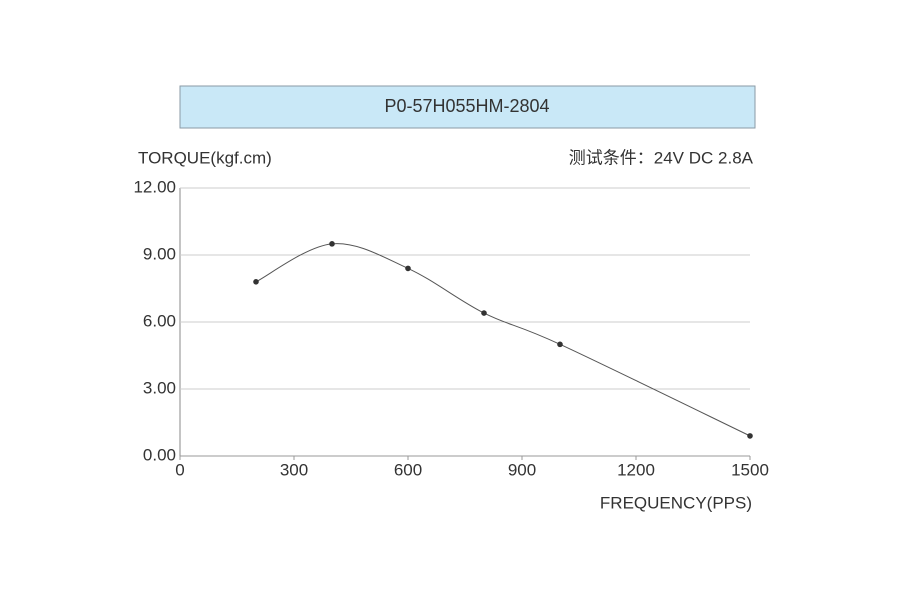 The image size is (900, 600). What do you see at coordinates (159, 253) in the screenshot?
I see `y-tick-label: 9.00` at bounding box center [159, 253].